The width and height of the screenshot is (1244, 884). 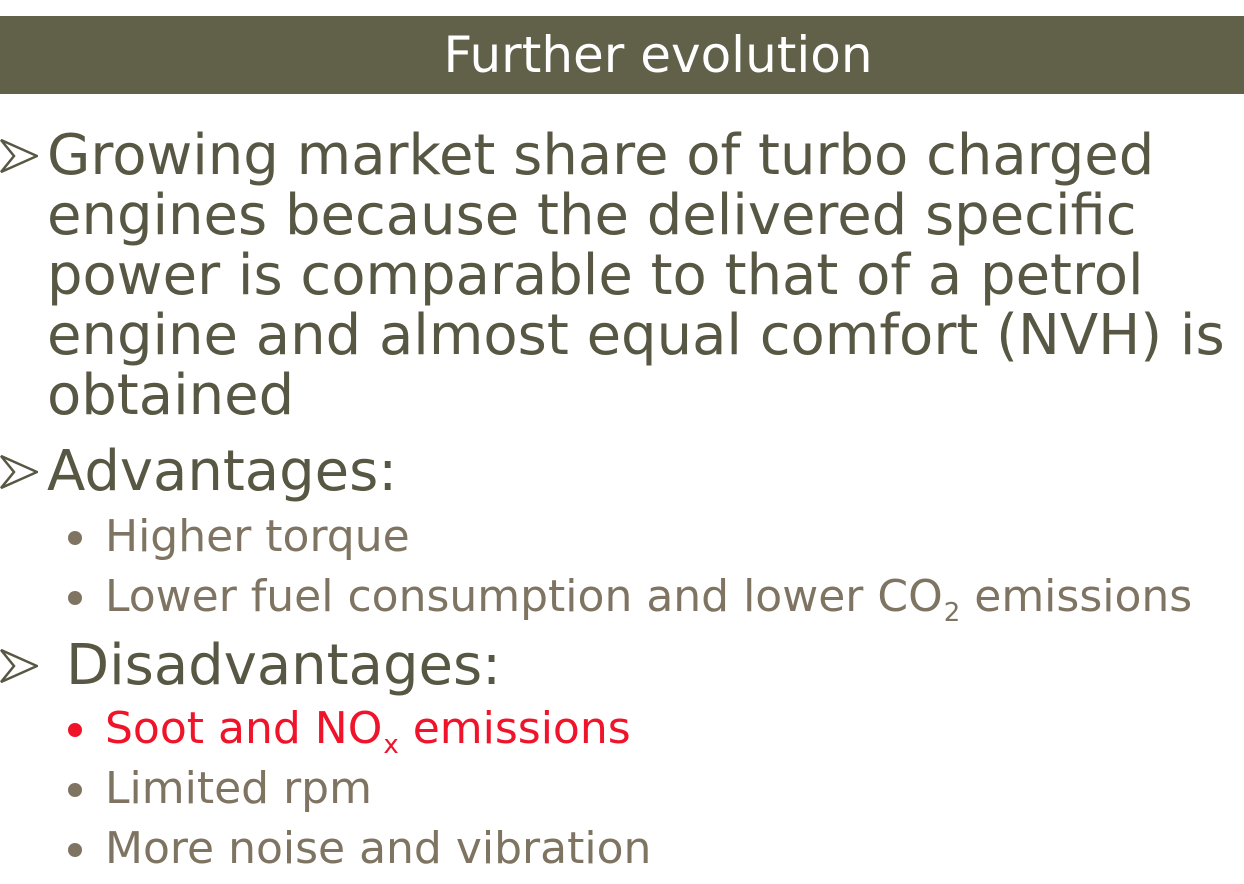 What do you see at coordinates (601, 155) in the screenshot?
I see `bullet-line: Growing market share of turbo charged` at bounding box center [601, 155].